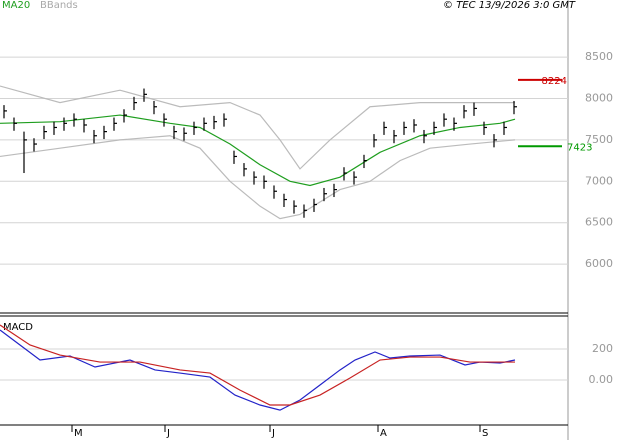  I want to click on legend-entry: BBands, so click(59, 5).